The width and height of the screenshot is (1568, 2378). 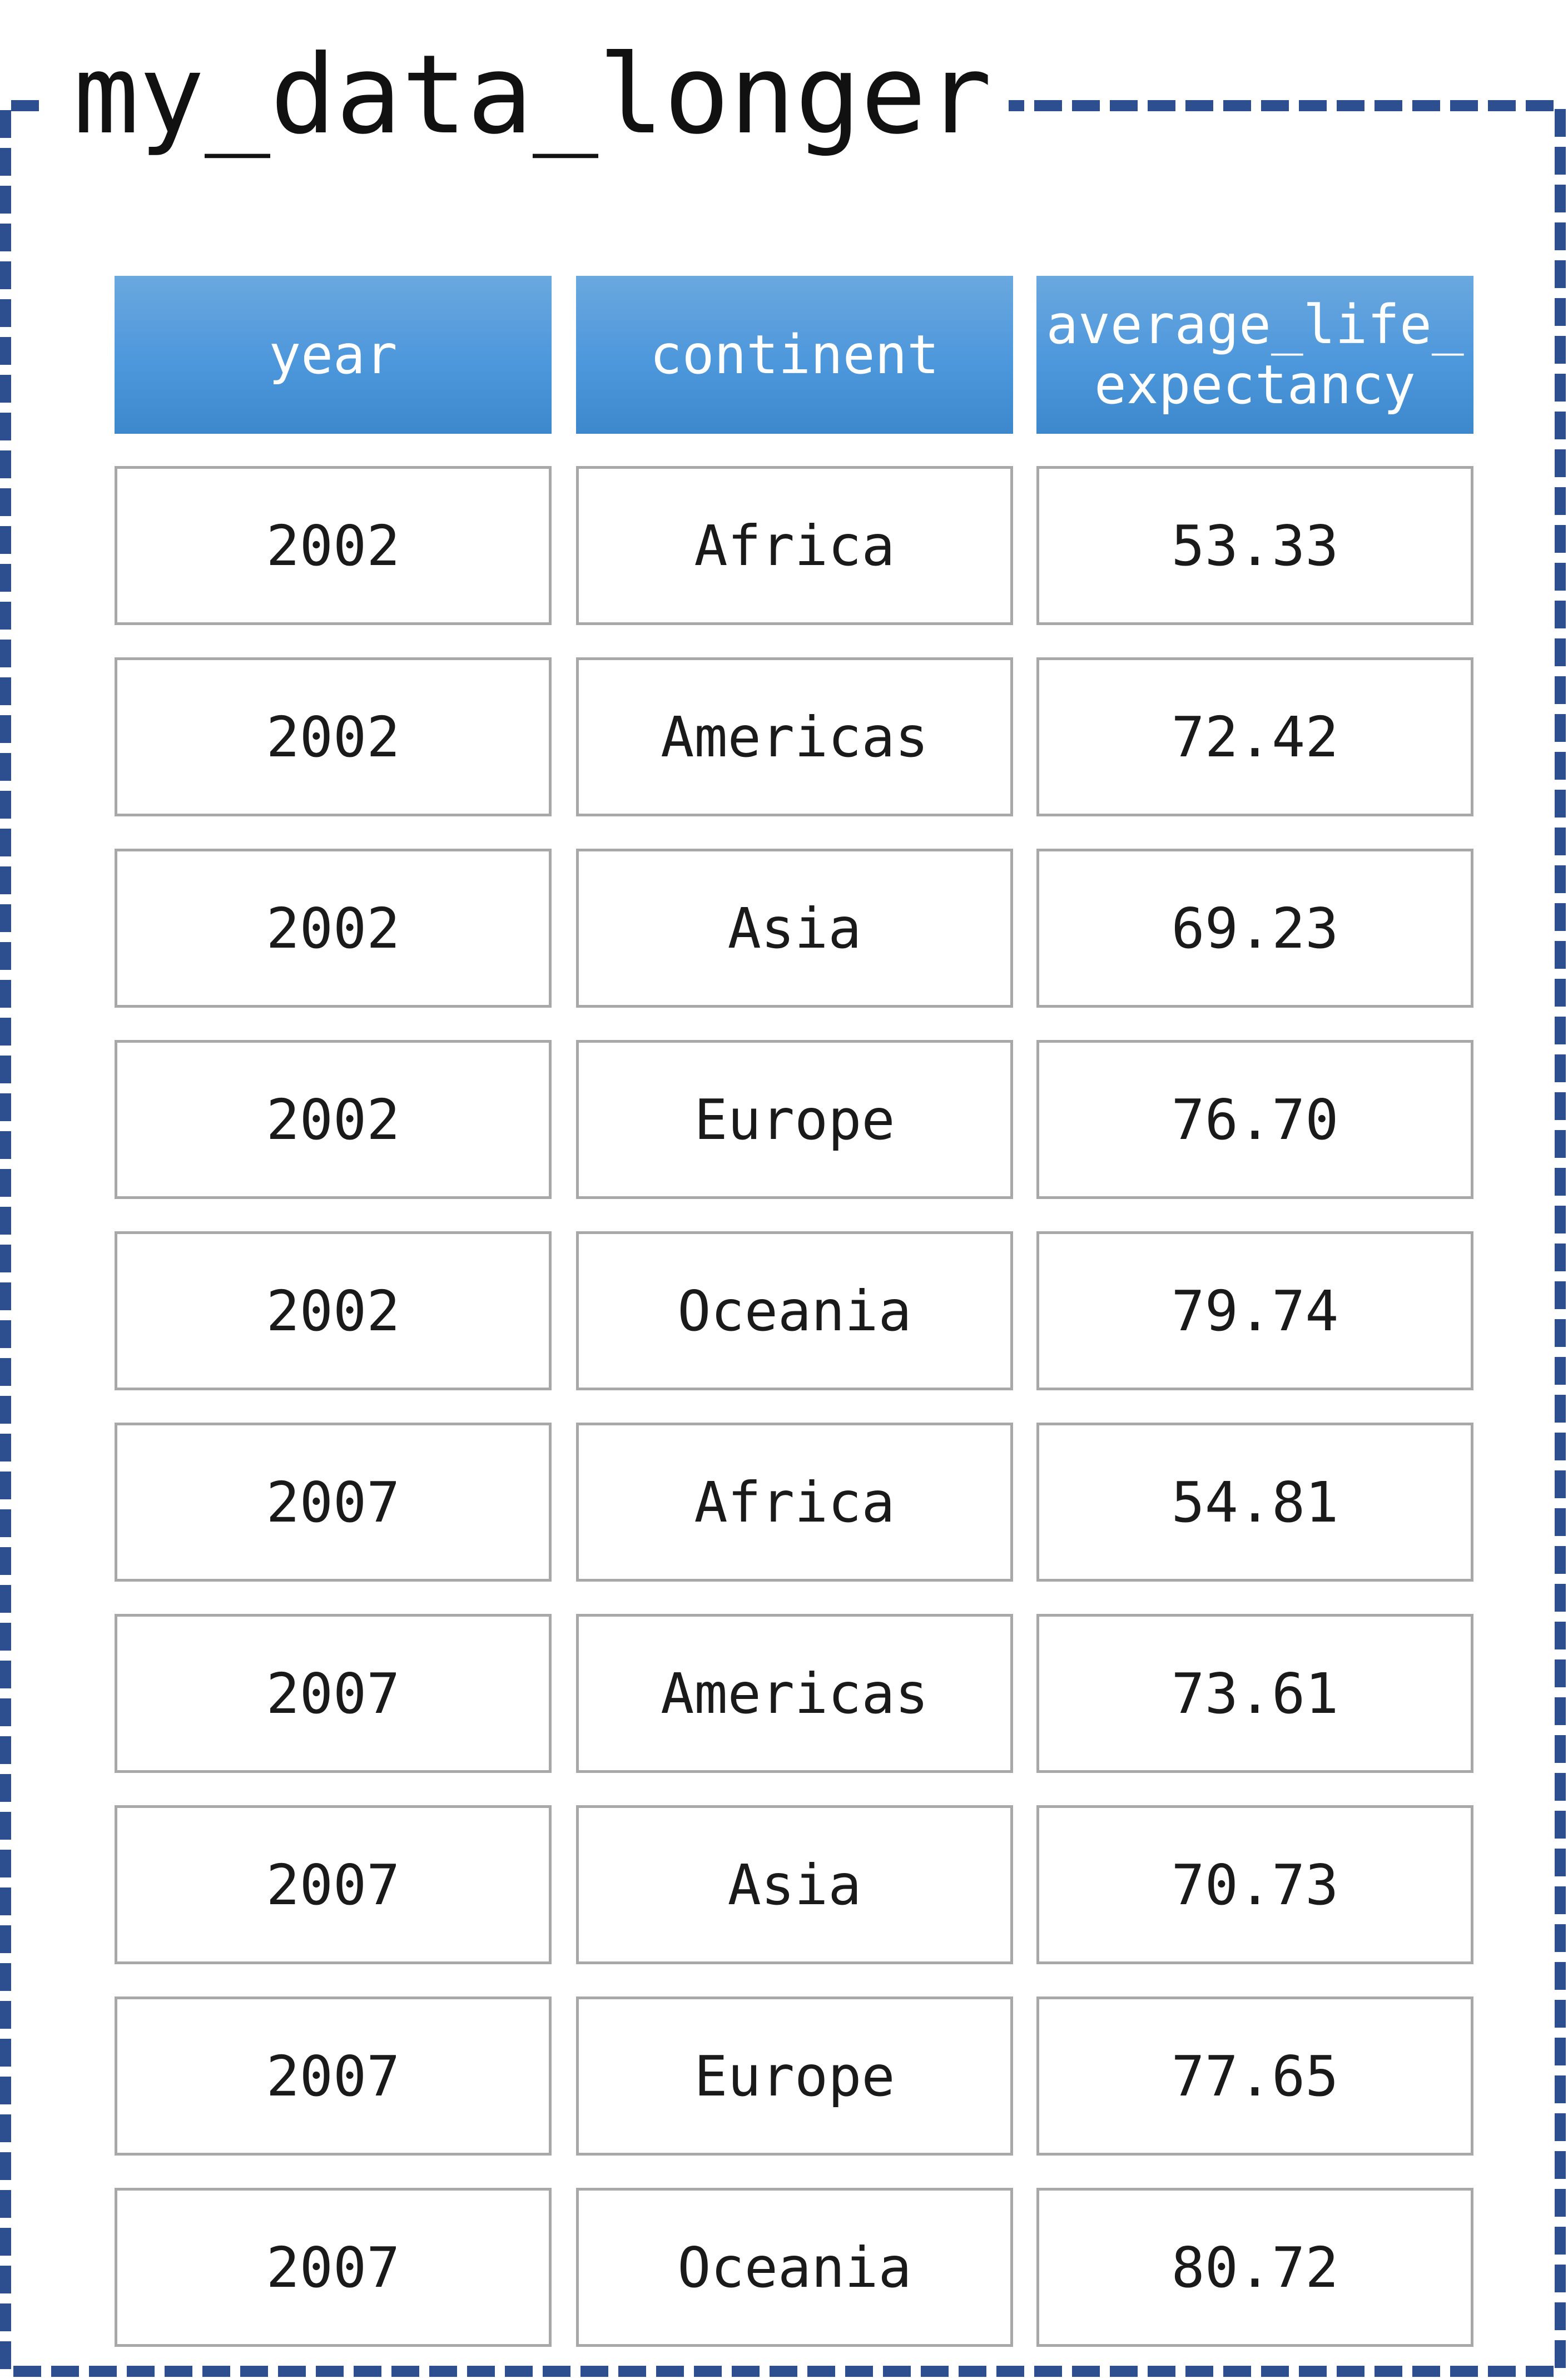 I want to click on frame-title: my_data_longer, so click(x=539, y=95).